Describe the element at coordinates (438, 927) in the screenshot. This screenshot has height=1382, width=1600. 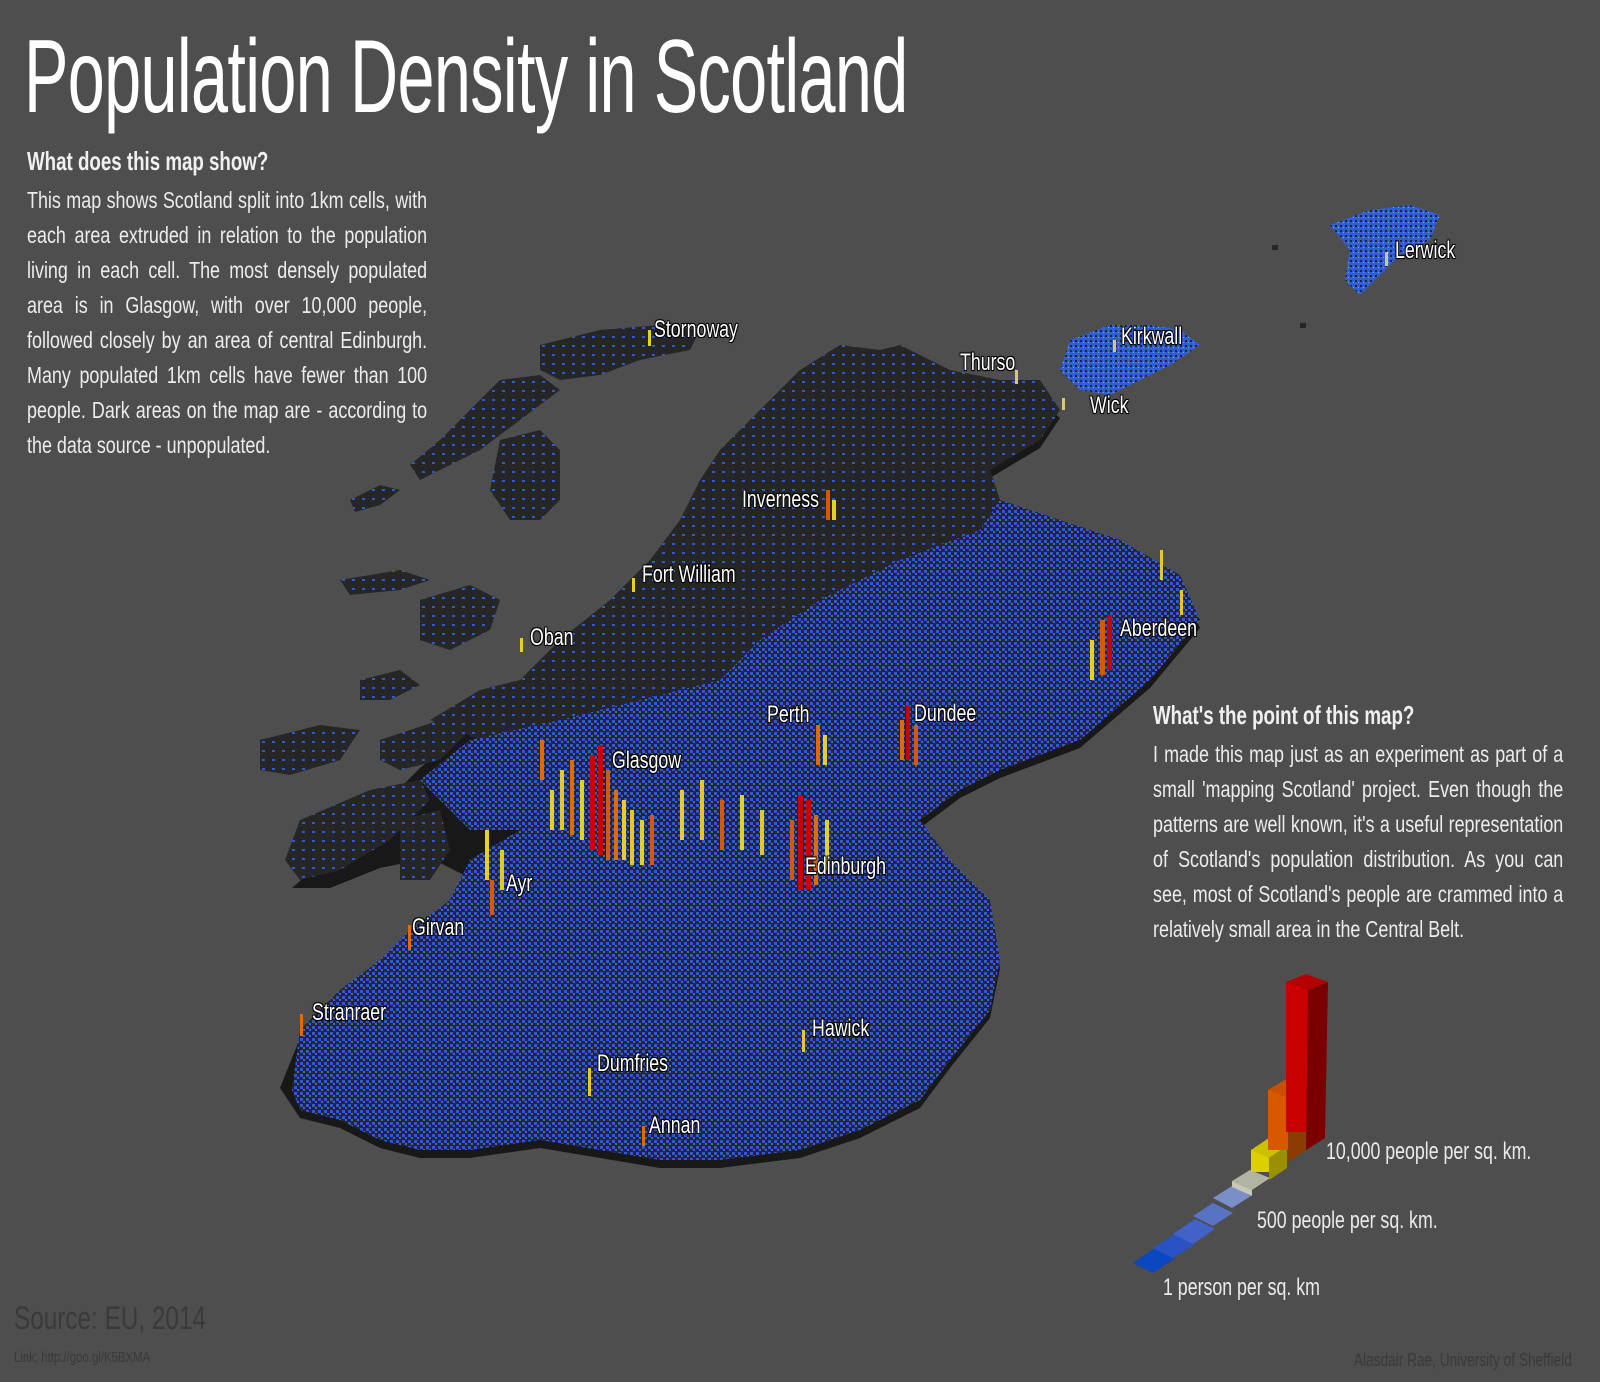
I see `city-label-girvan: Girvan` at that location.